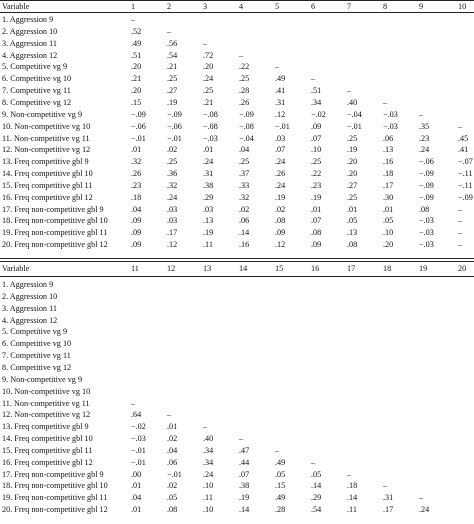 This screenshot has width=474, height=524. What do you see at coordinates (280, 245) in the screenshot?
I see `table-cell: .12` at bounding box center [280, 245].